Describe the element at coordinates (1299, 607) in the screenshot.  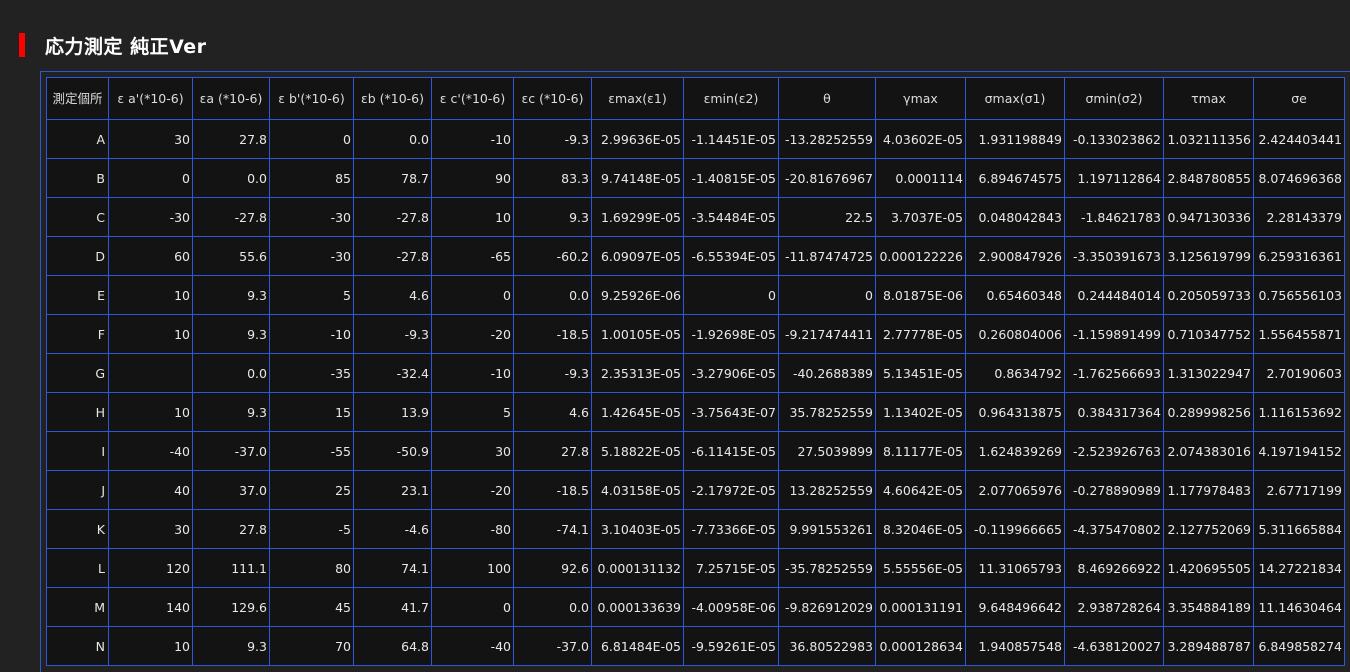
I see `table-cell: 11.14630464` at that location.